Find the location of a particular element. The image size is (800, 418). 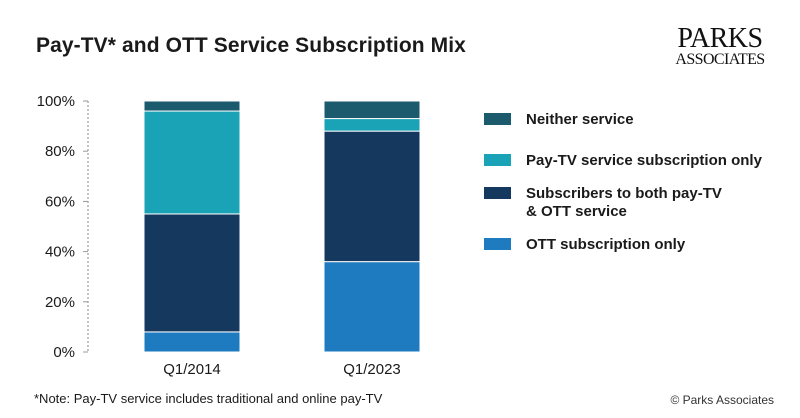

legend-label: & OTT service is located at coordinates (576, 211).